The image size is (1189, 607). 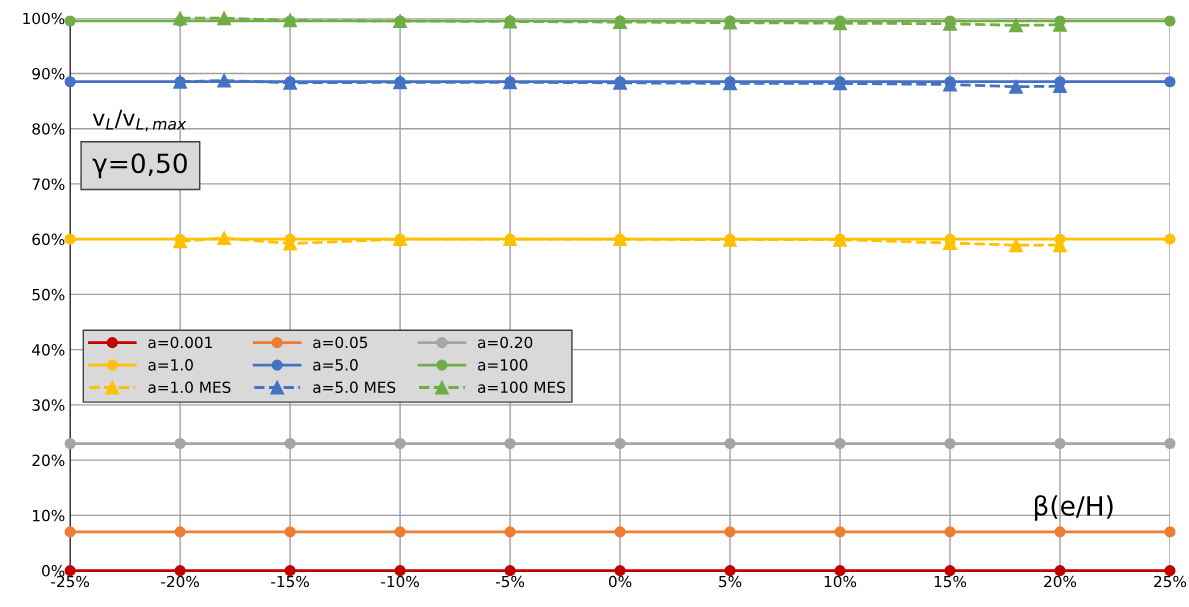 I want to click on x-tick-label: -10%, so click(x=400, y=581).